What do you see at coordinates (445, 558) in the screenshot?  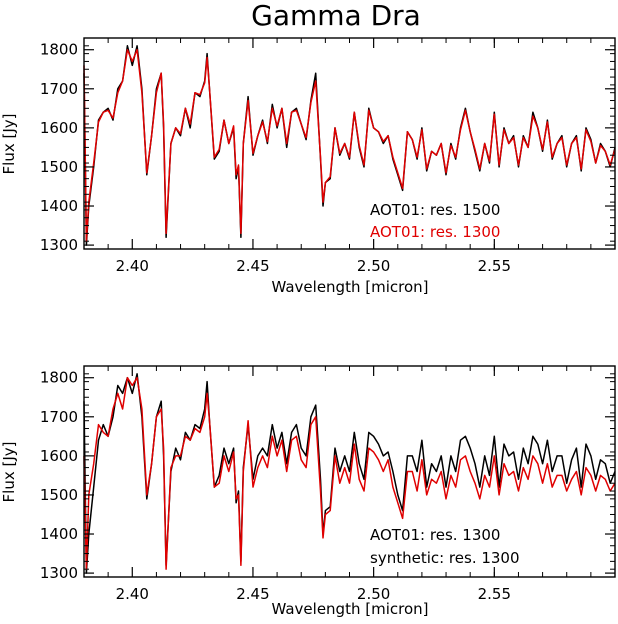 I see `bottom-legend-item-2: synthetic: res. 1300` at bounding box center [445, 558].